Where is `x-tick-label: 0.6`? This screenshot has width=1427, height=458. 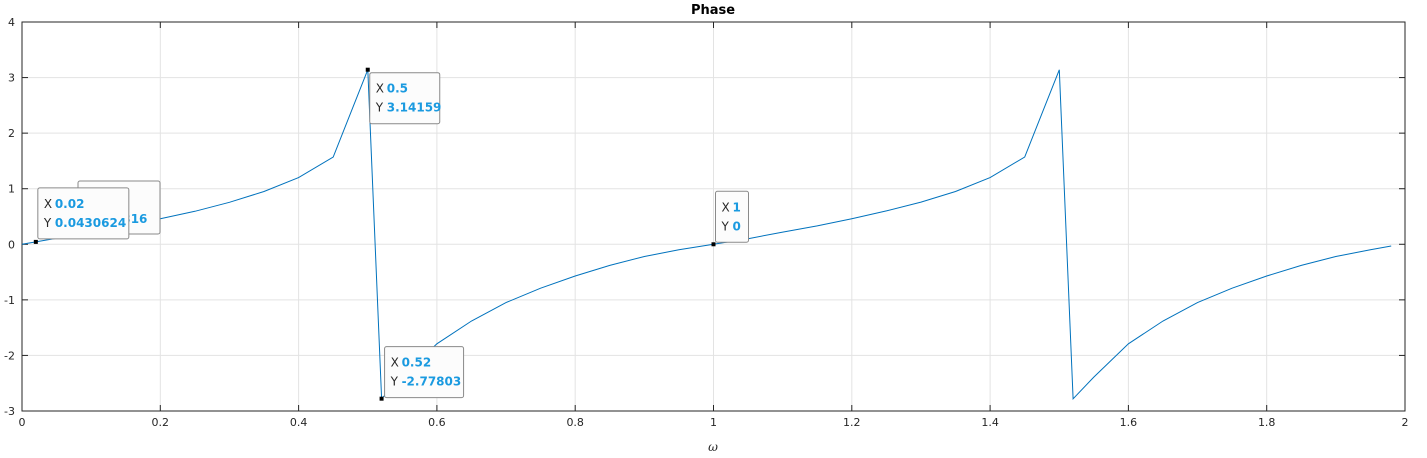 x-tick-label: 0.6 is located at coordinates (437, 422).